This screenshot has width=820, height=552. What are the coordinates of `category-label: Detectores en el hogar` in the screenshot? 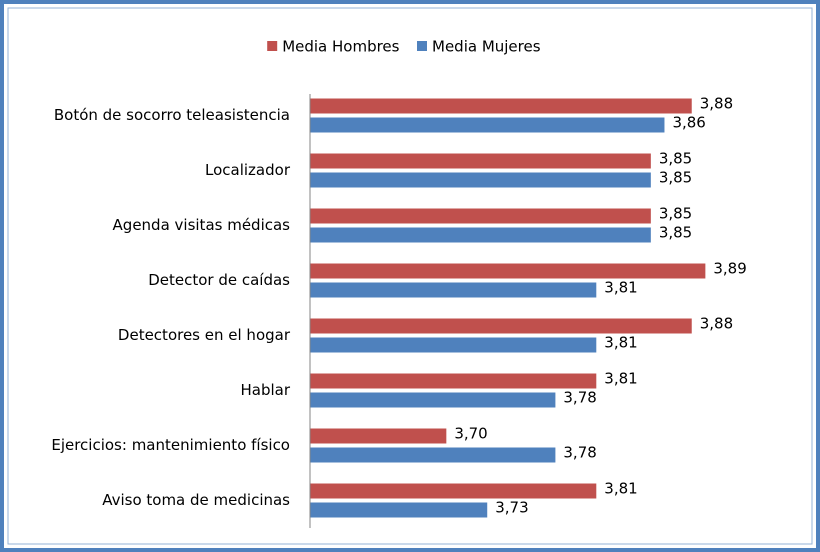 It's located at (204, 335).